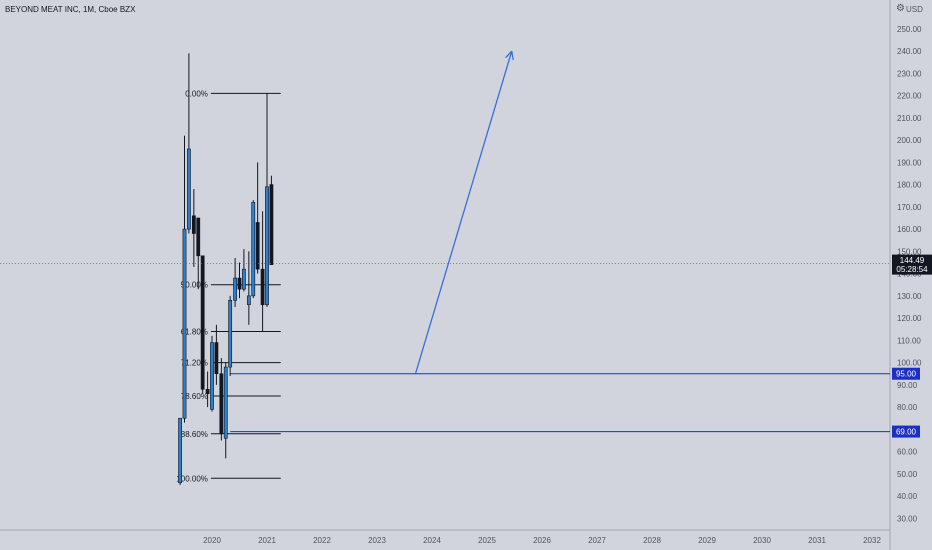 Image resolution: width=932 pixels, height=550 pixels. I want to click on y-tick-label: 50.00, so click(907, 474).